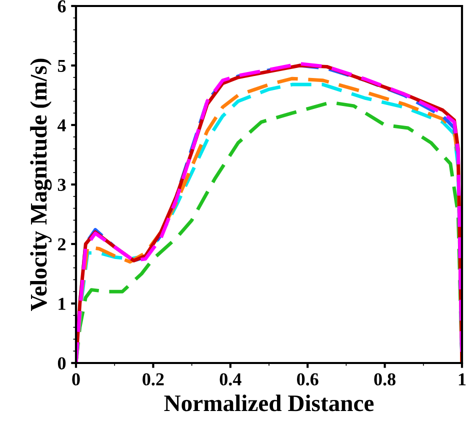 This screenshot has width=471, height=428. I want to click on y-tick-label: 2, so click(62, 244).